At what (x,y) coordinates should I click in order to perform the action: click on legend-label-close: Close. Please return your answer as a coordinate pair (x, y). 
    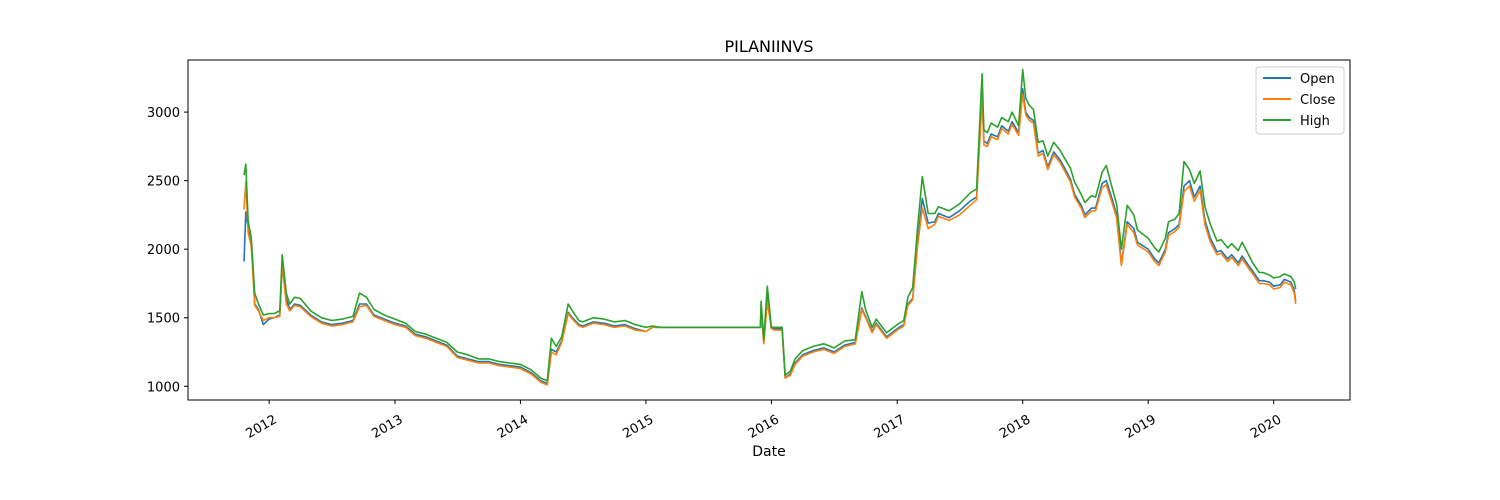
    Looking at the image, I should click on (1317, 100).